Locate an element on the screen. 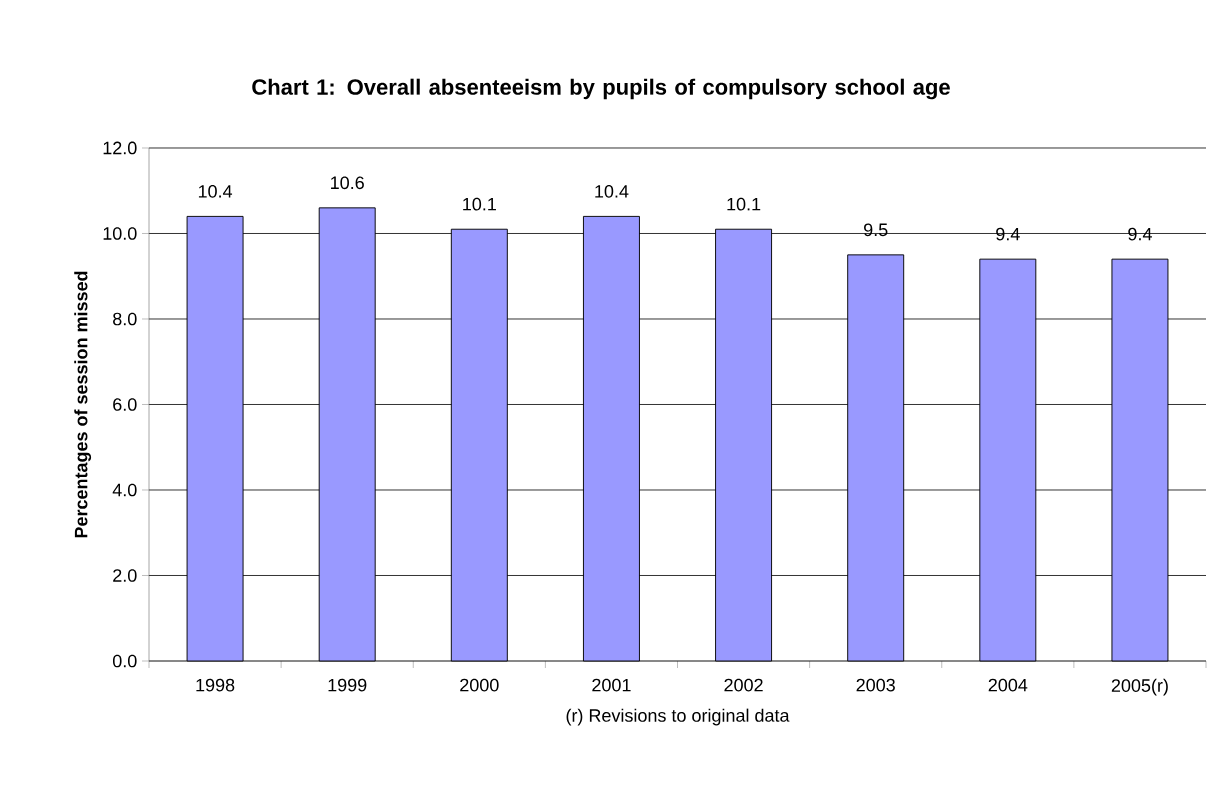  x-tick-label: 2002 is located at coordinates (743, 685).